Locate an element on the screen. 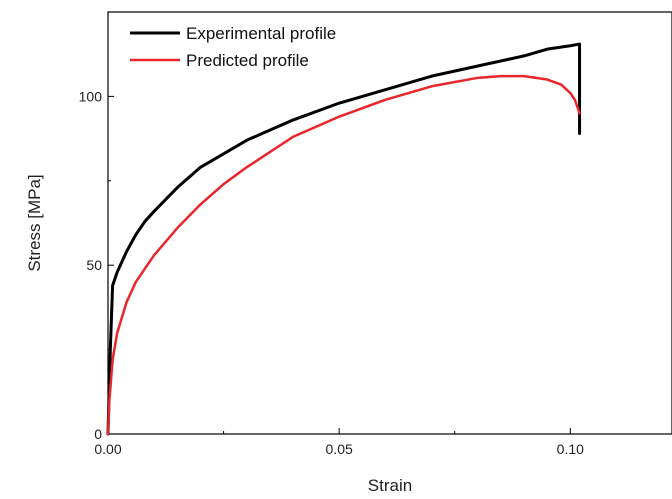 Image resolution: width=672 pixels, height=499 pixels. legend-label-experimental: Experimental profile is located at coordinates (261, 33).